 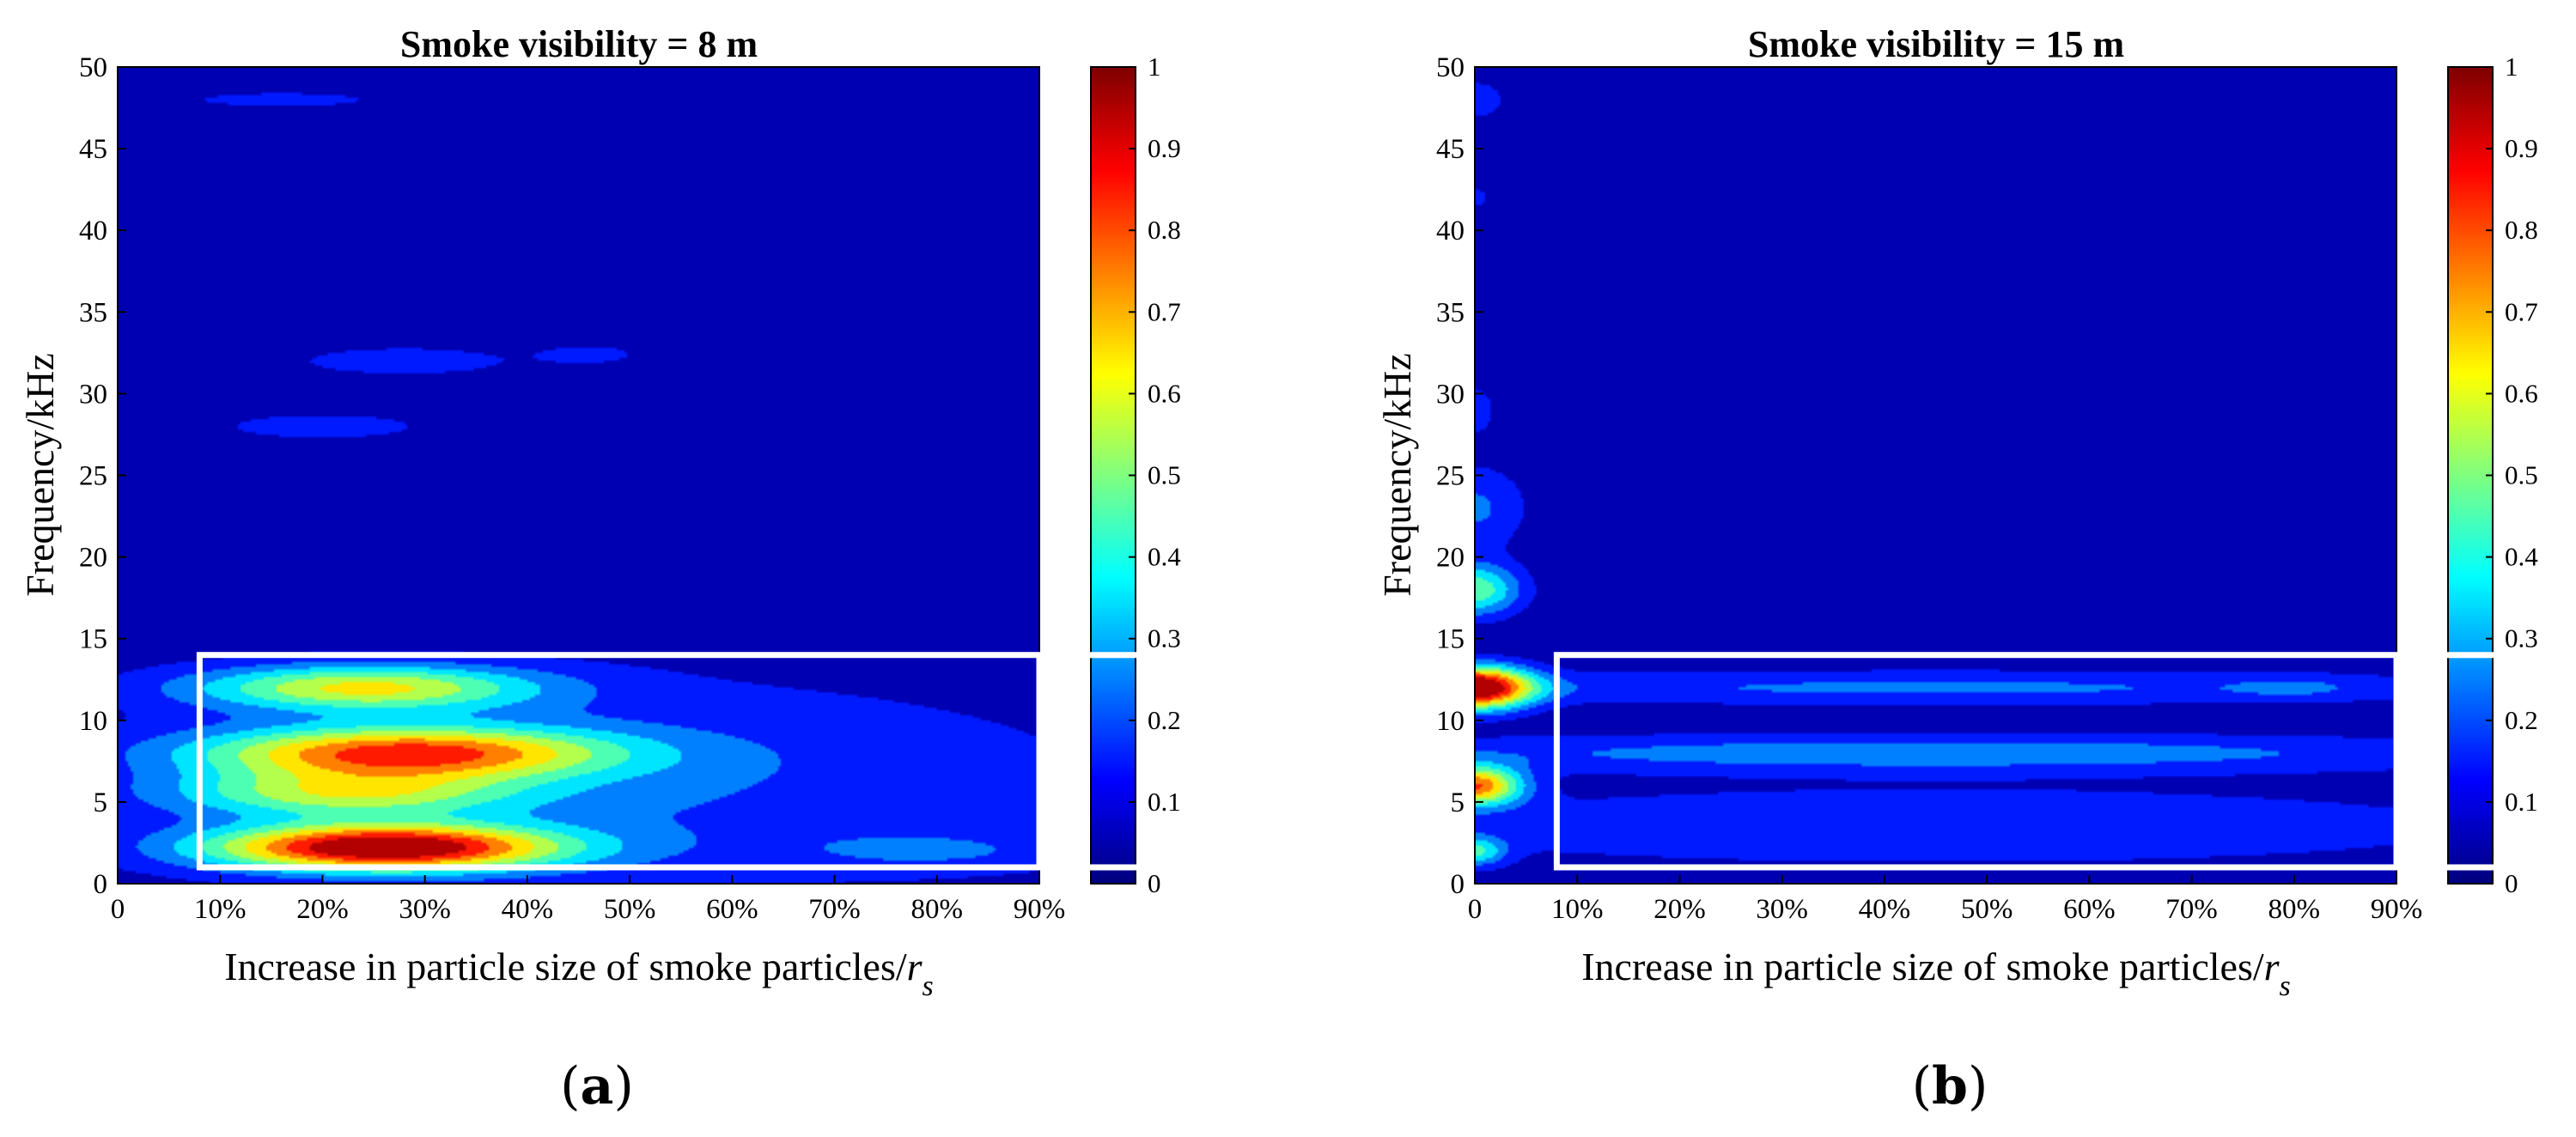 I want to click on panel-a-y-ticks: 0 5 10 15 20 25 30 35 40 45 50, so click(x=102, y=476).